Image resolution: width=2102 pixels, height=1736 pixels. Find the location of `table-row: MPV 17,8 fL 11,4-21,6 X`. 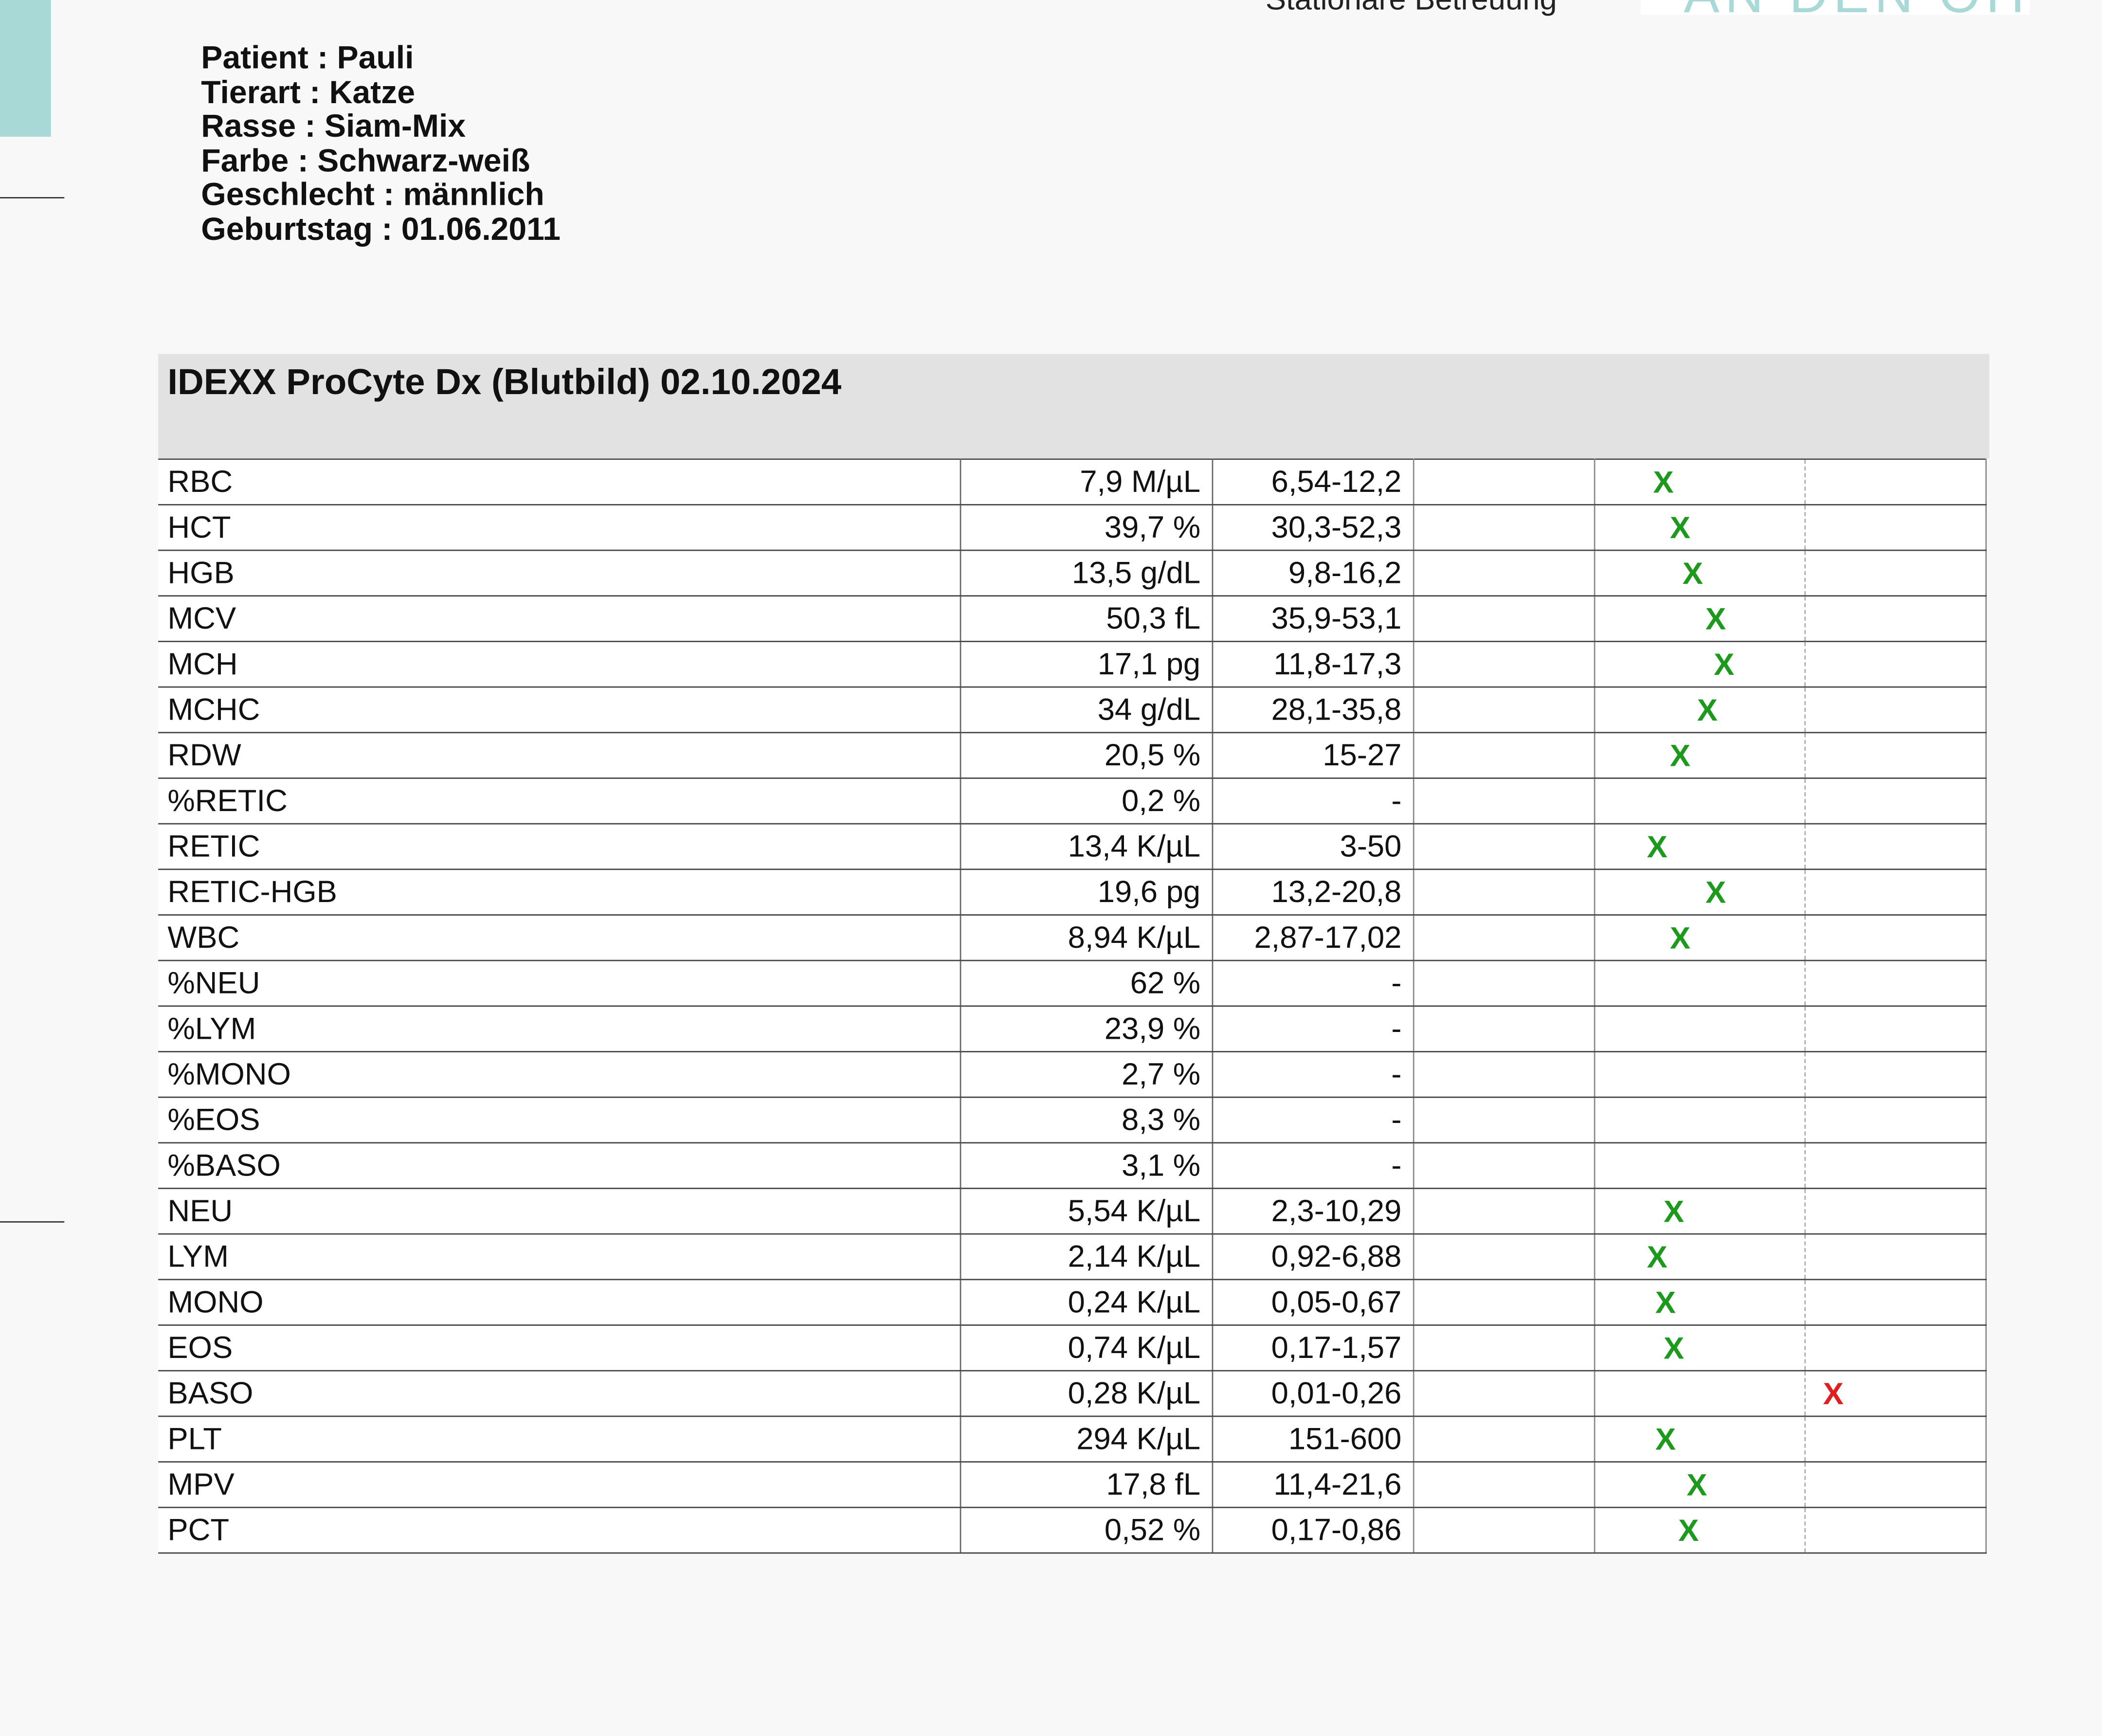

table-row: MPV 17,8 fL 11,4-21,6 X is located at coordinates (1072, 1484).